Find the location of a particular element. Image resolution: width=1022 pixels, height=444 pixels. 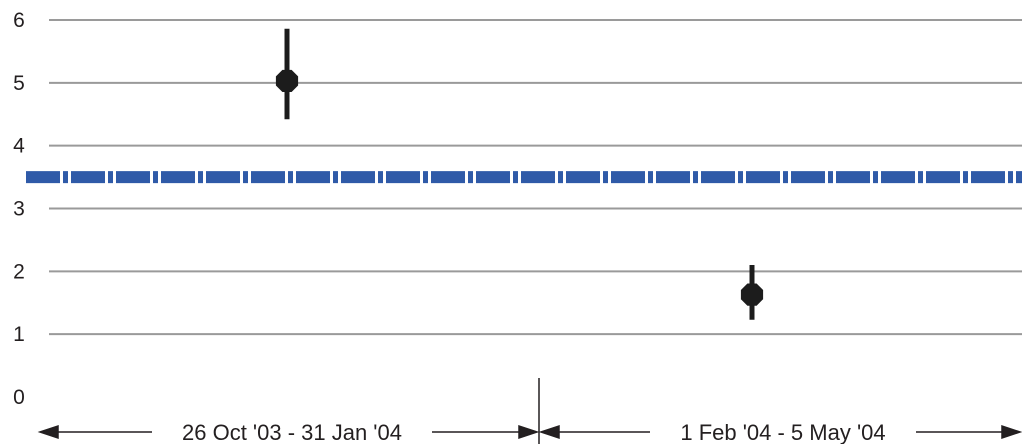

y-tick-label-2: 2 is located at coordinates (19, 271).